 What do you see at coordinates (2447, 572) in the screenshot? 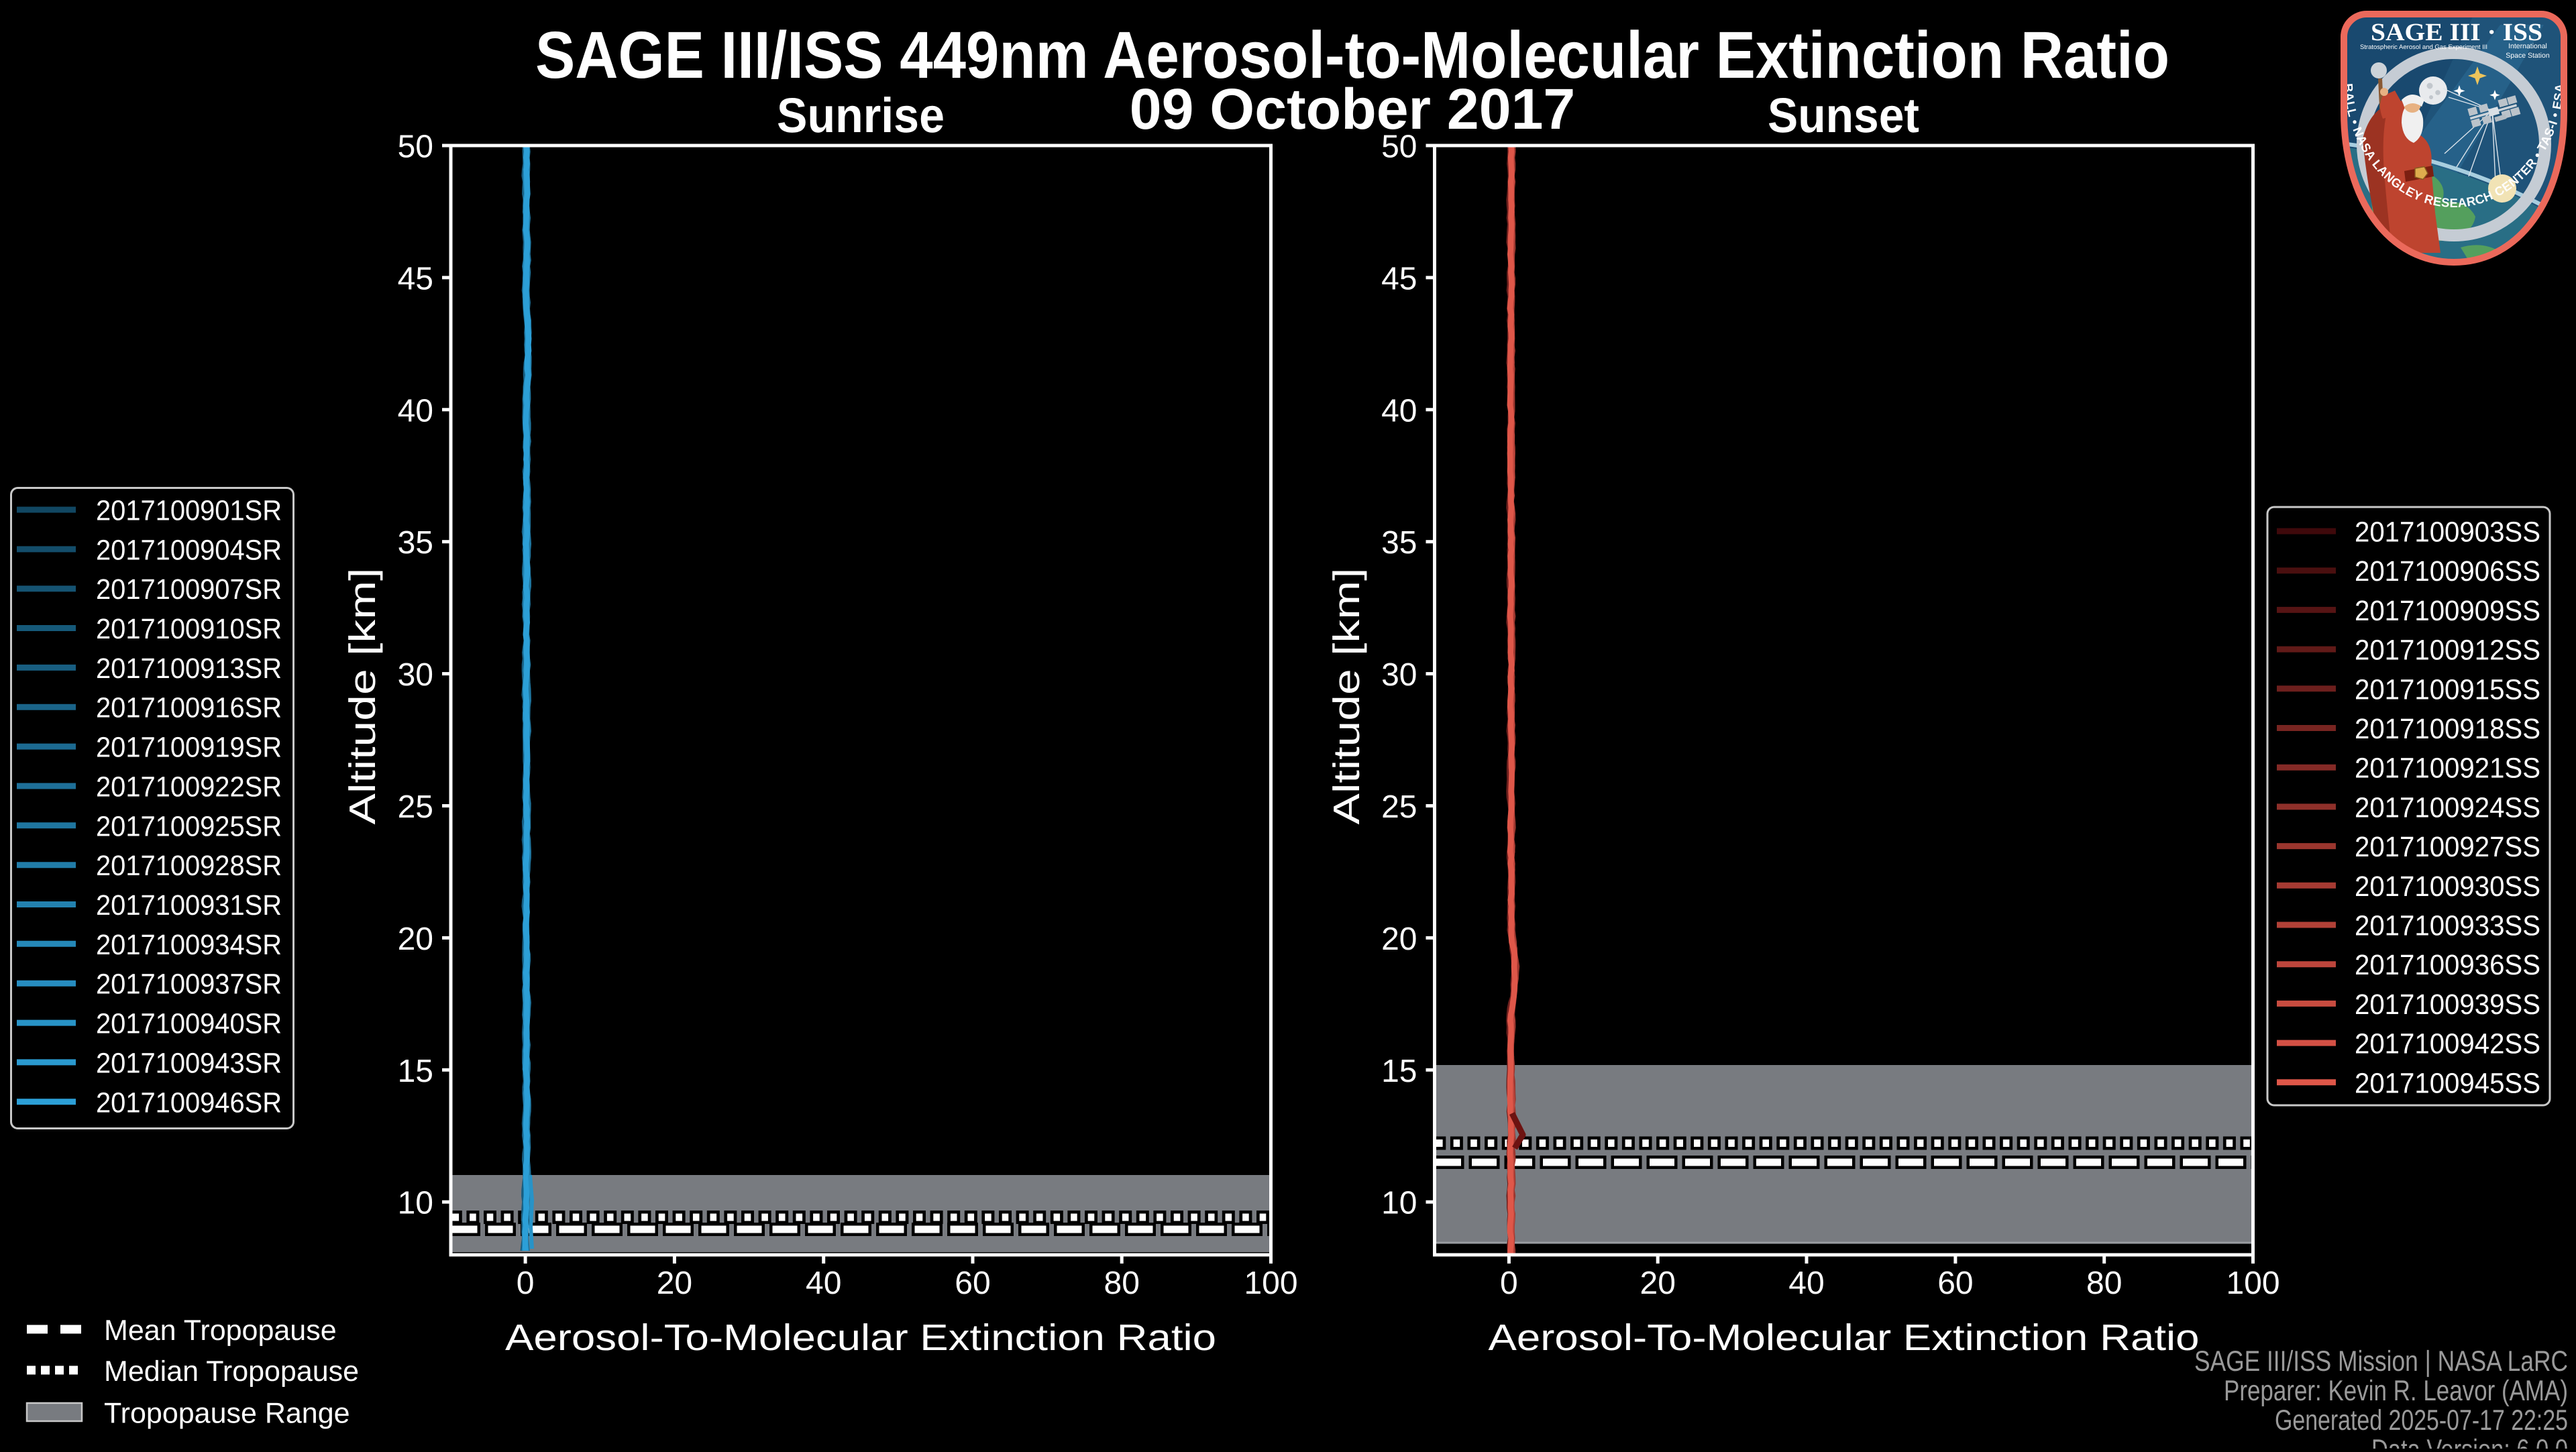
I see `svg-text: 2017100906SS` at bounding box center [2447, 572].